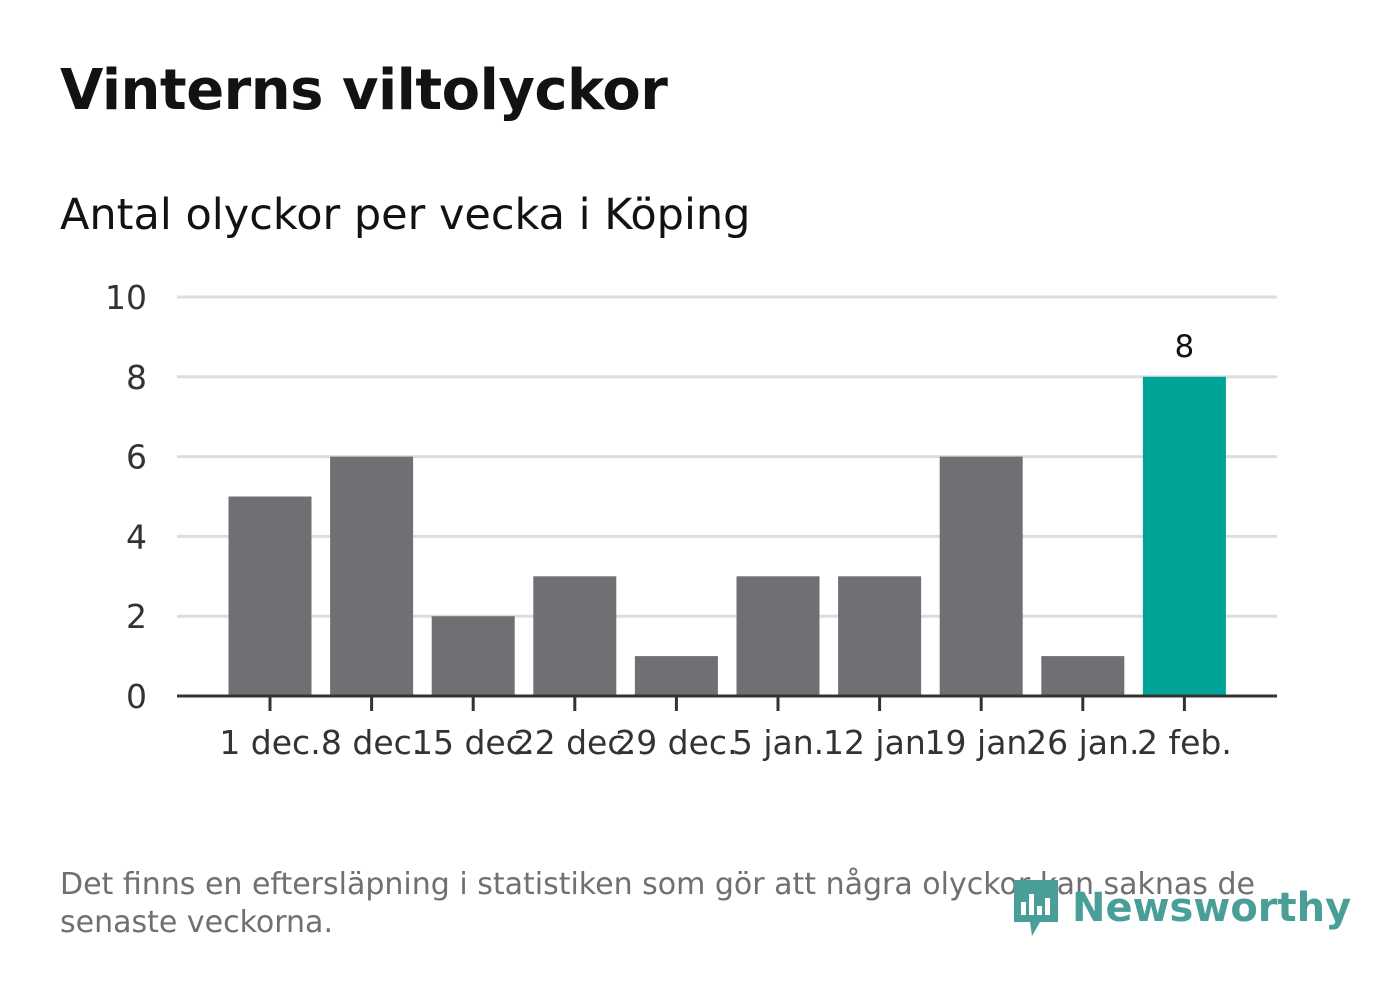 Image resolution: width=1382 pixels, height=999 pixels. I want to click on y-tick-label: 6, so click(136, 457).